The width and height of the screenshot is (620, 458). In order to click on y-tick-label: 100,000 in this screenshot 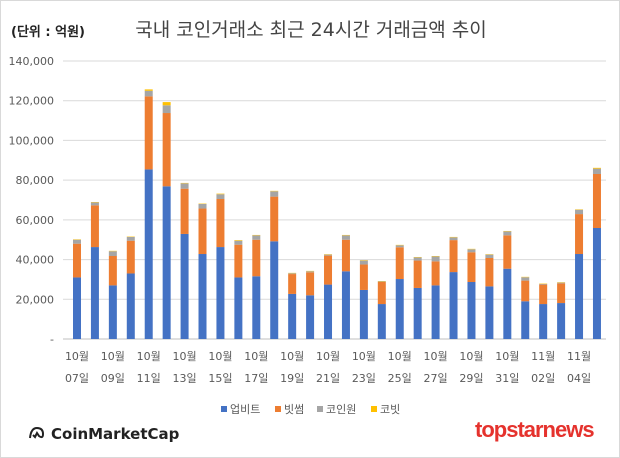, I will do `click(32, 140)`.